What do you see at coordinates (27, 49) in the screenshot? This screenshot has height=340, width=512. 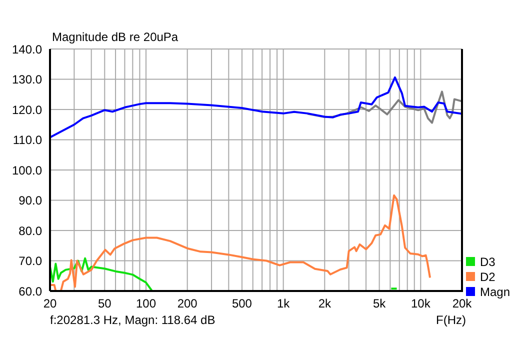 I see `y-tick-label: 140.0` at bounding box center [27, 49].